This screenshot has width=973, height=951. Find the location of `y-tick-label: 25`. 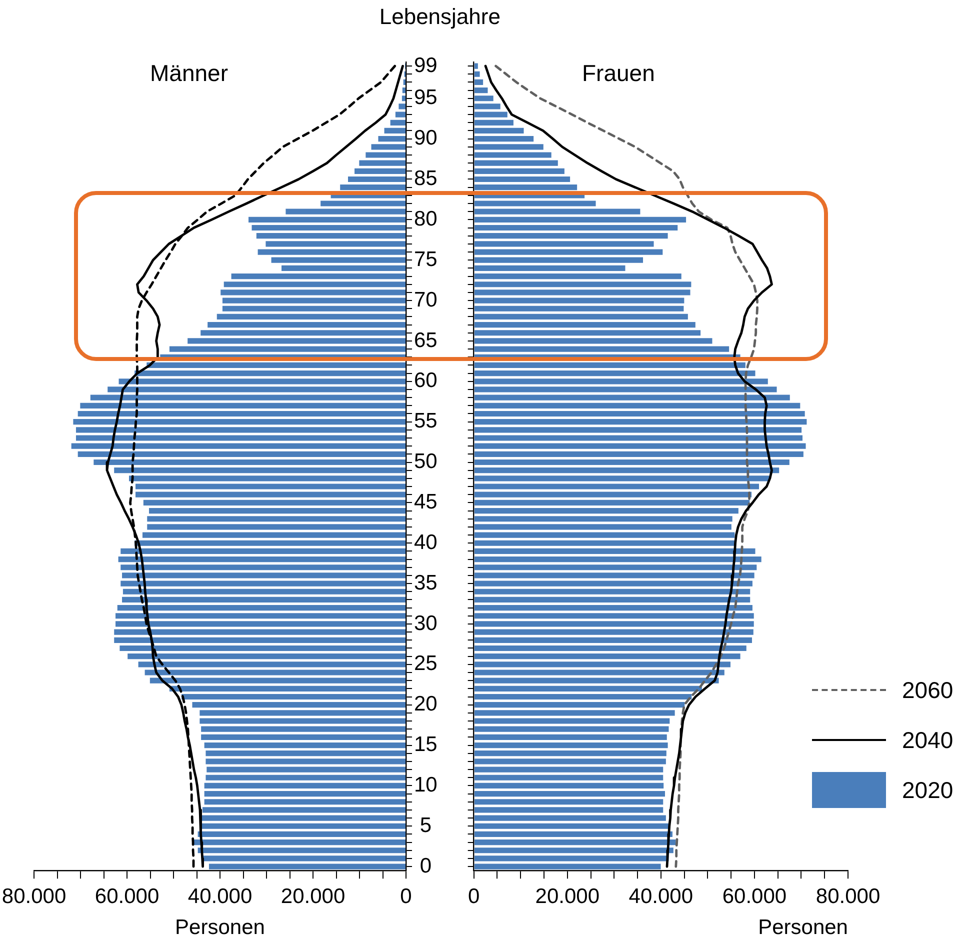

y-tick-label: 25 is located at coordinates (426, 664).